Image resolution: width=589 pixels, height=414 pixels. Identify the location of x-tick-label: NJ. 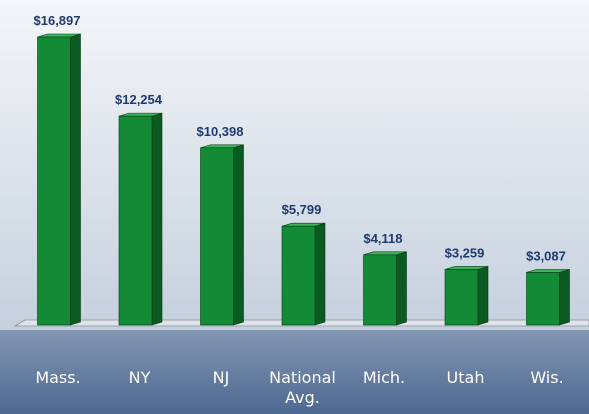
(221, 377).